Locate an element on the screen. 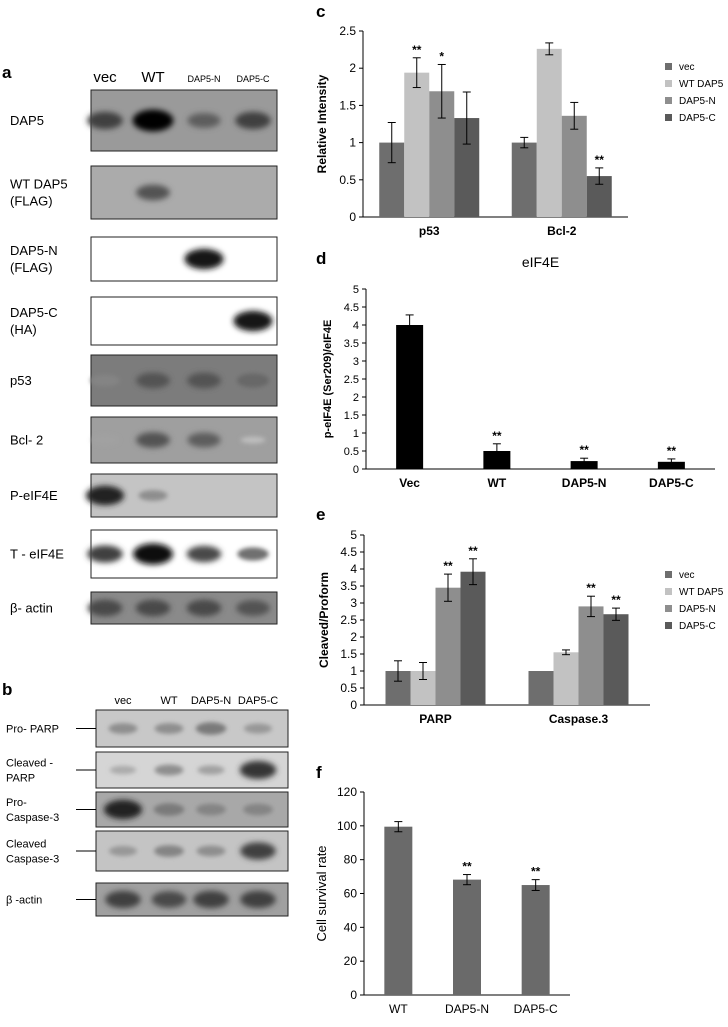 This screenshot has width=728, height=1027. y-axis-label: Cell survival rate is located at coordinates (321, 893).